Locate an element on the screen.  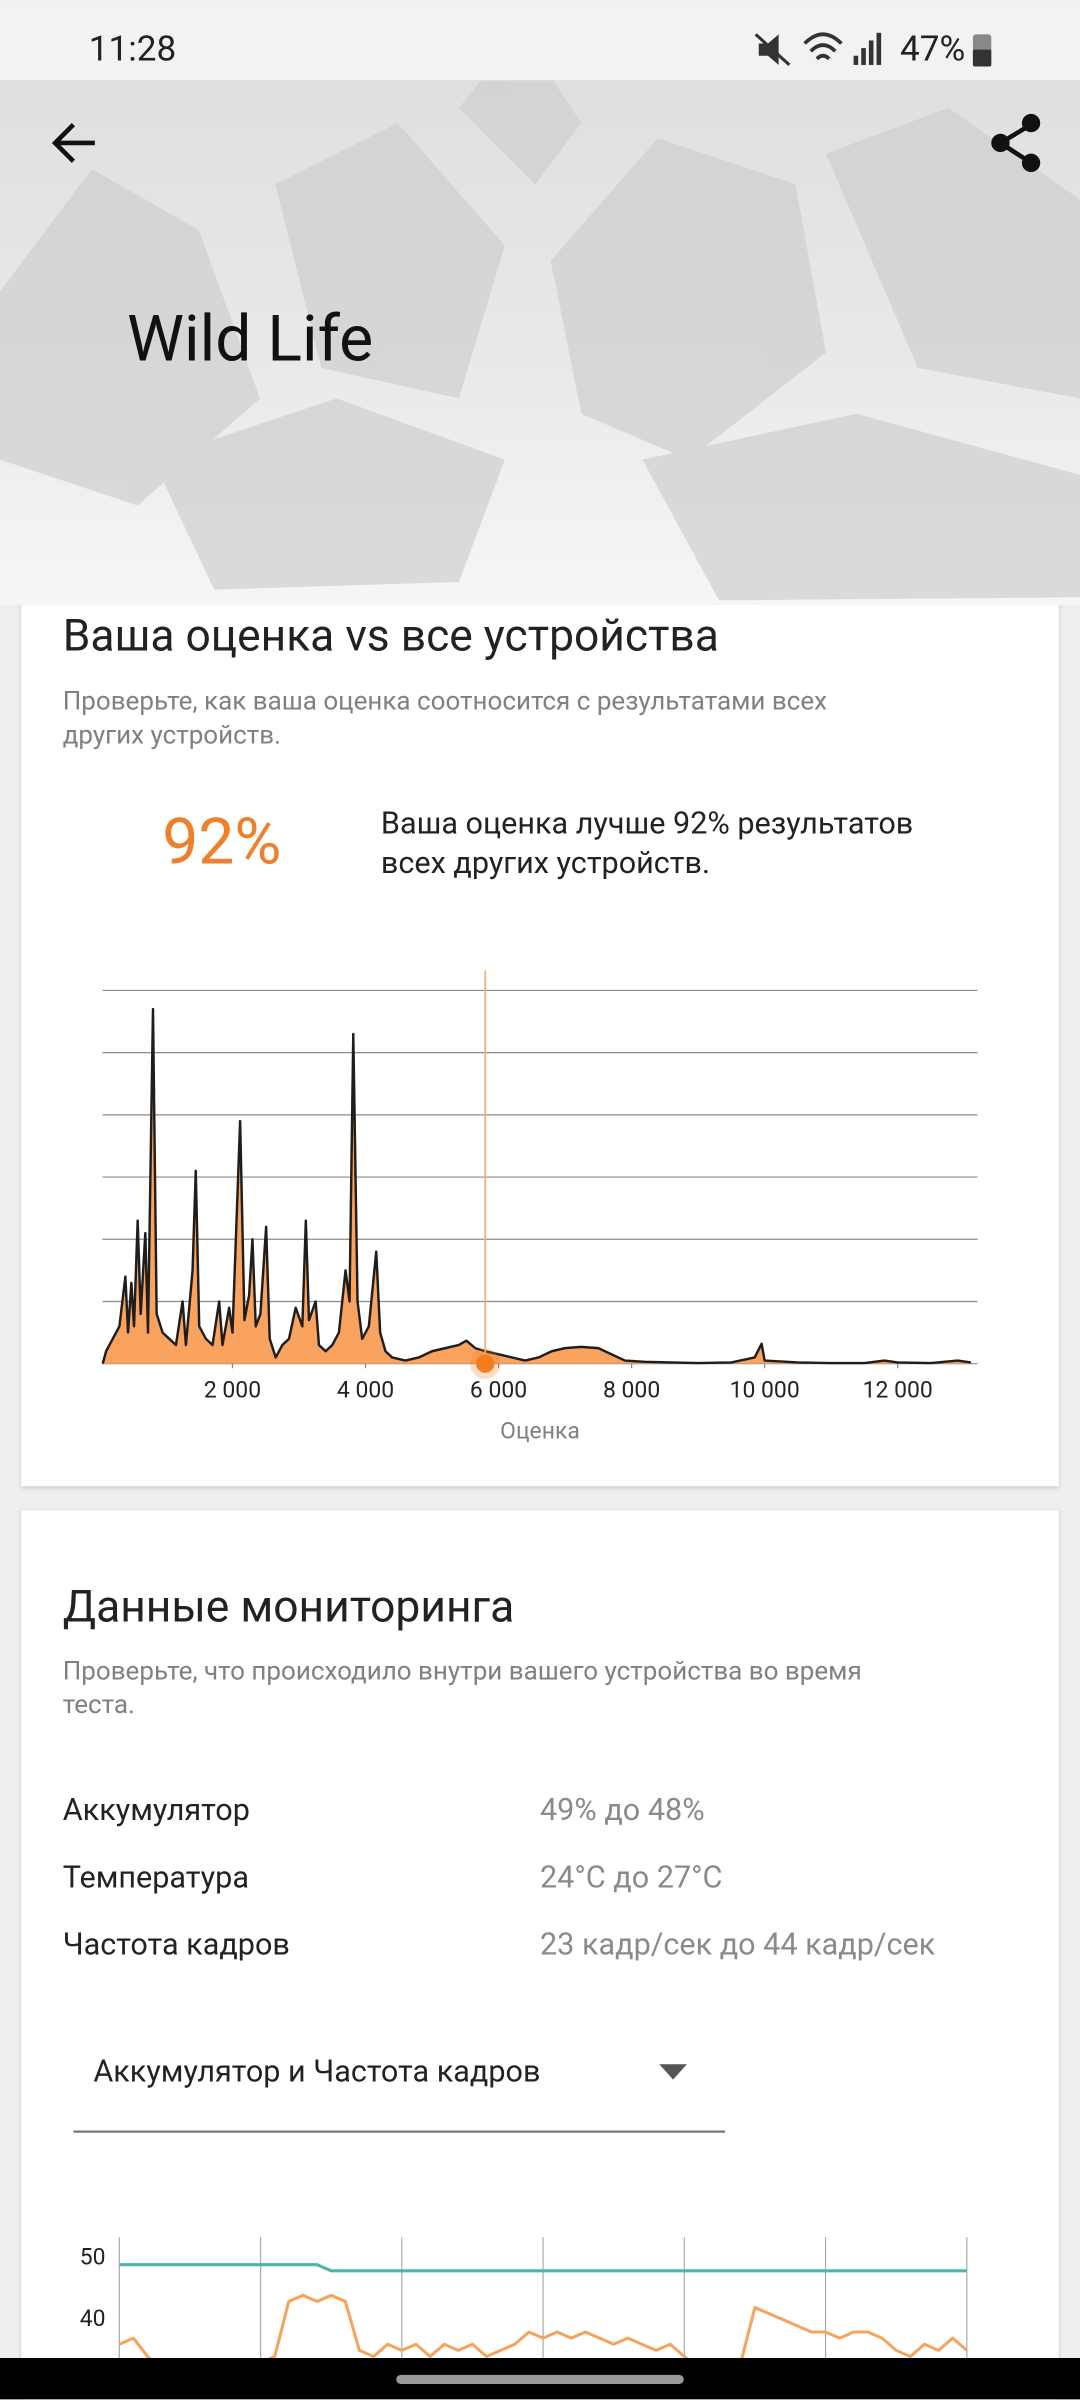
card-title: Данные мониторинга is located at coordinates (289, 1607).